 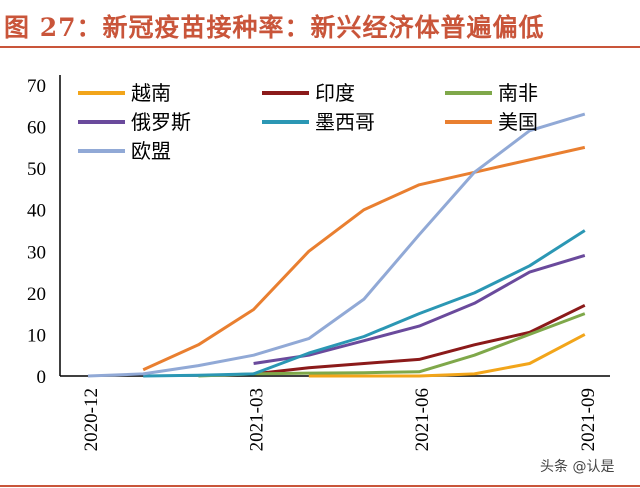 I want to click on legend-label: 美国, so click(x=518, y=122).